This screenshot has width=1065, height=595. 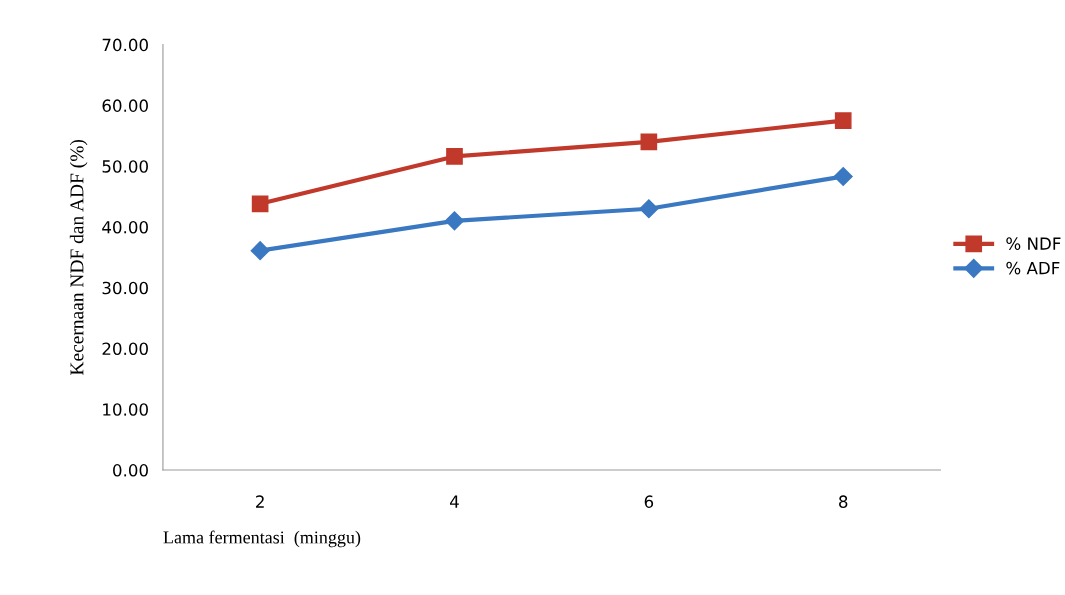 What do you see at coordinates (1033, 243) in the screenshot?
I see `legend-label: % NDF` at bounding box center [1033, 243].